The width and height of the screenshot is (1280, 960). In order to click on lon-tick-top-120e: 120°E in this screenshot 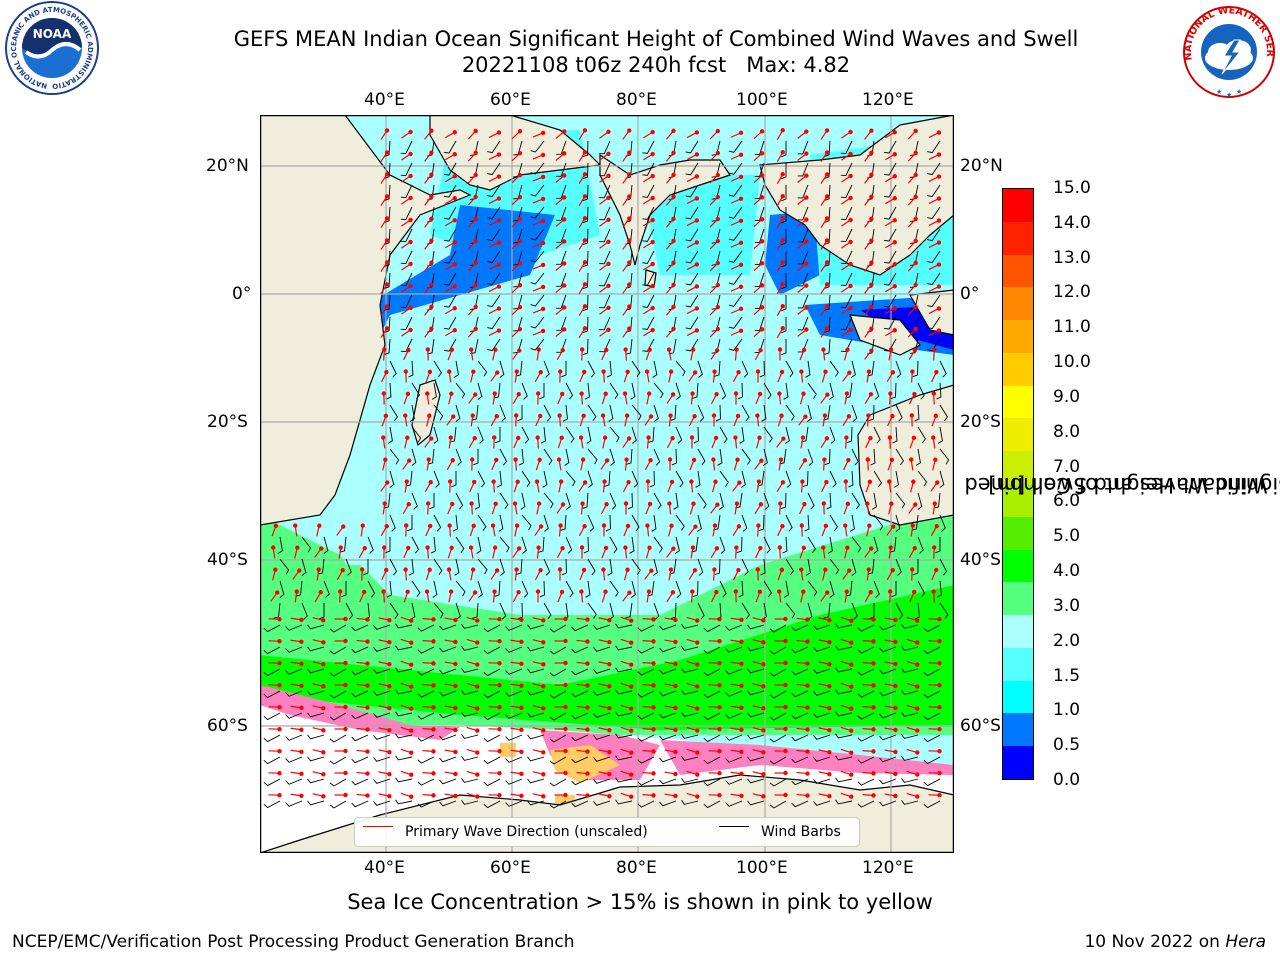, I will do `click(888, 100)`.